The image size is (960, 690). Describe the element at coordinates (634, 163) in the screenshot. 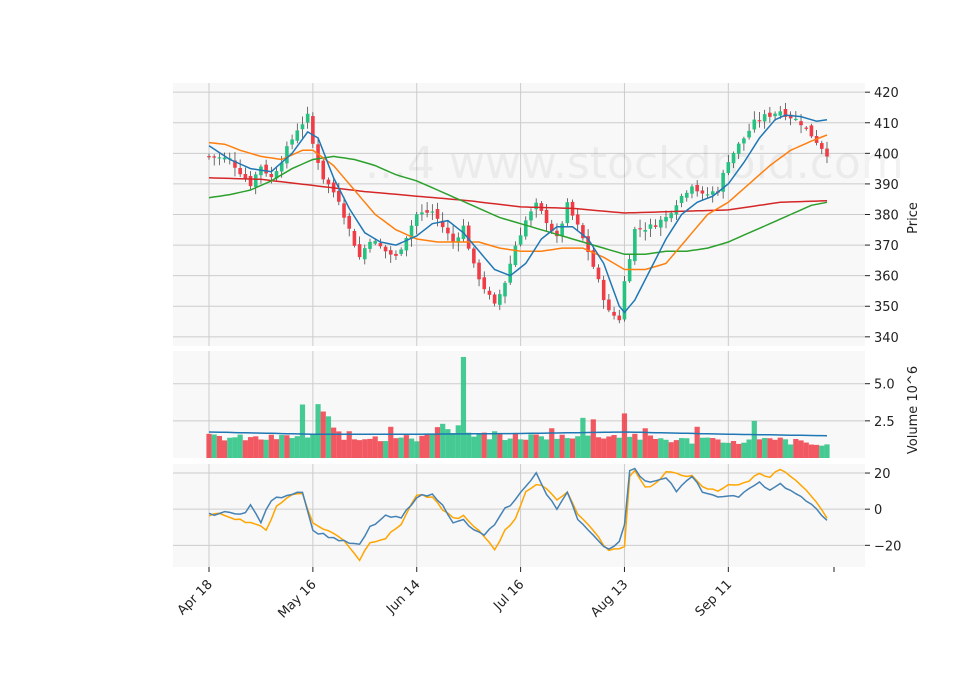

I see `watermark: ...4 www.stockdroid.com` at that location.